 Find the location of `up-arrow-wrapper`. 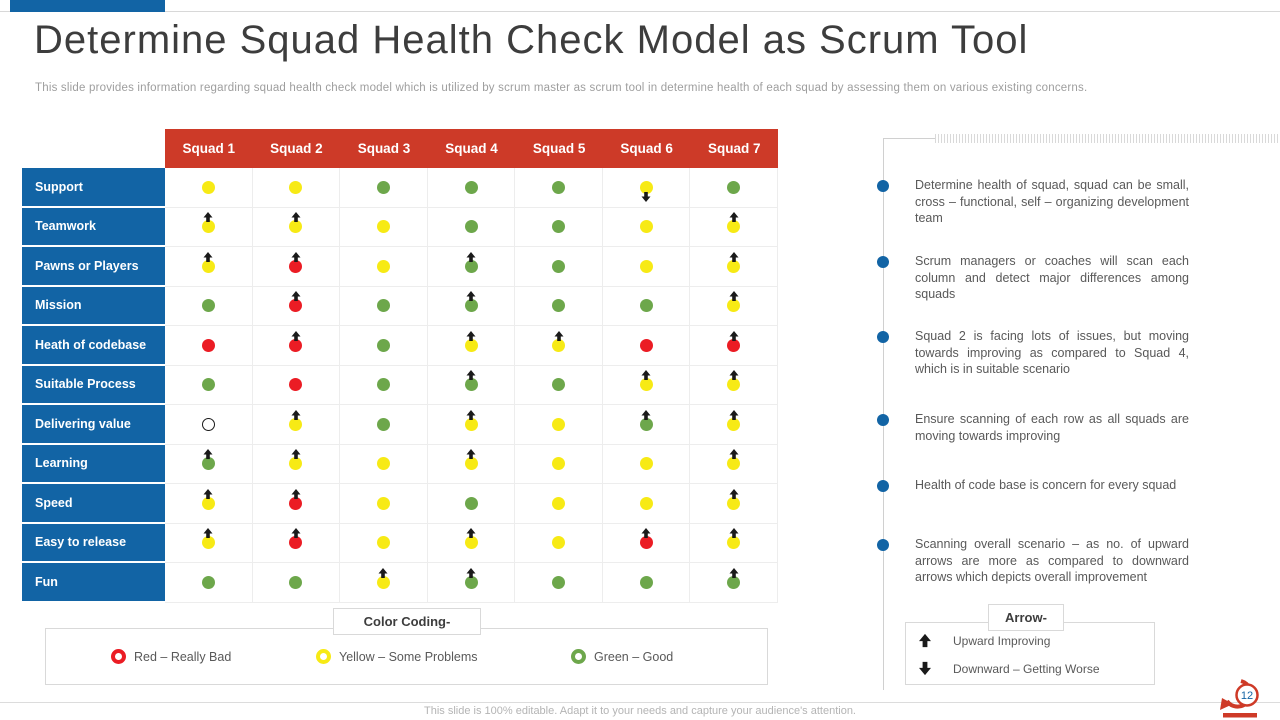

up-arrow-wrapper is located at coordinates (924, 640).